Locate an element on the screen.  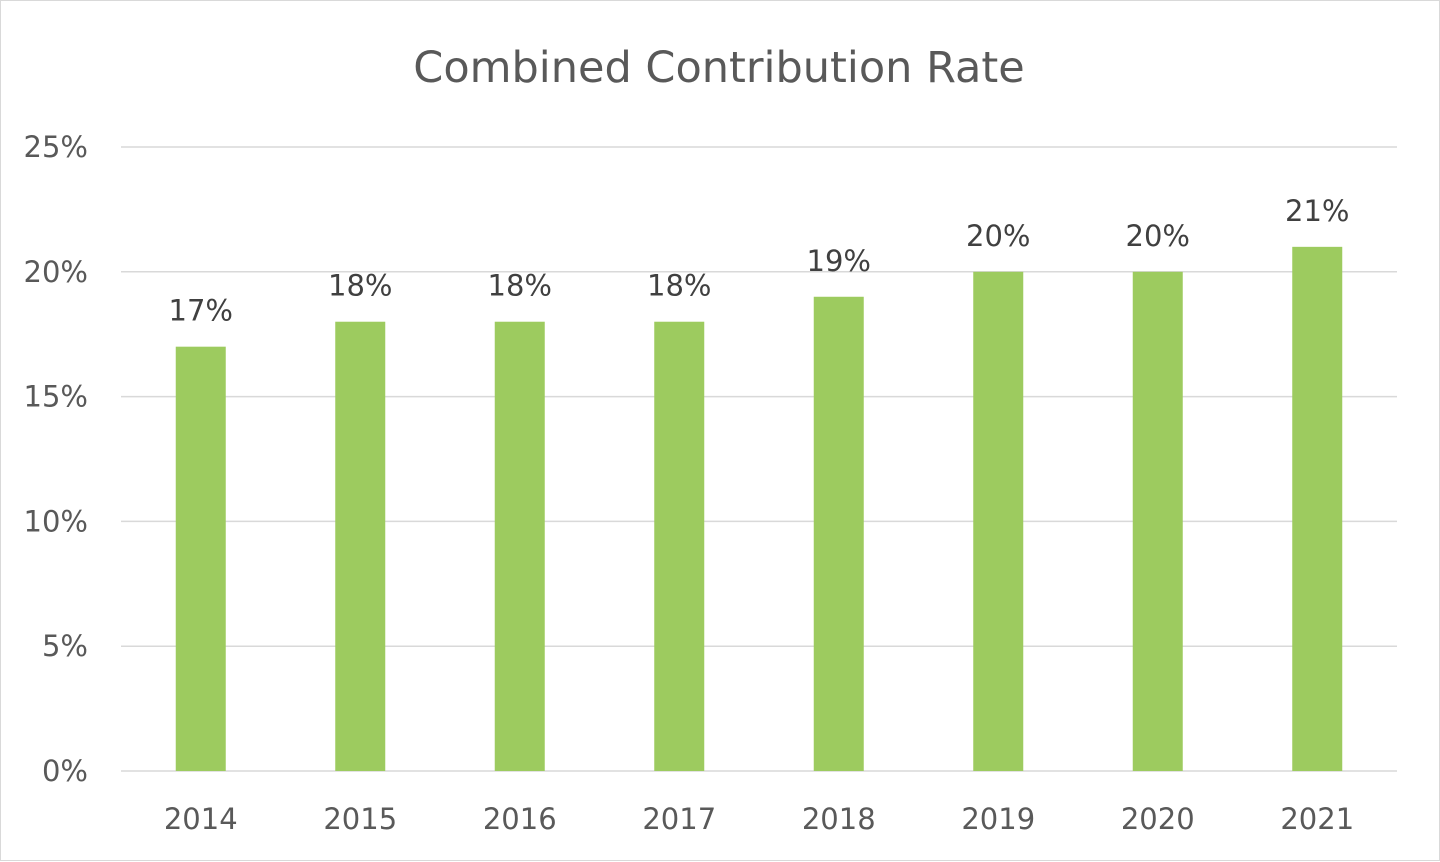
bar-2015 is located at coordinates (360, 546).